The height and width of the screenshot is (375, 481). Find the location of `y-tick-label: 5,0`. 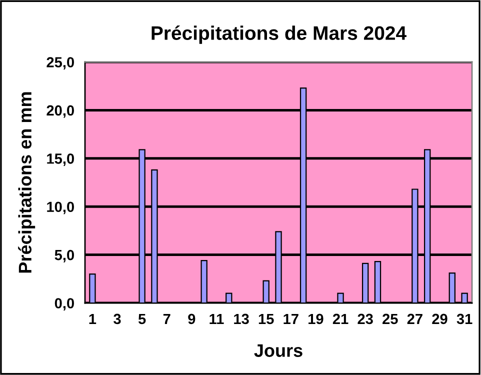

y-tick-label: 5,0 is located at coordinates (64, 256).